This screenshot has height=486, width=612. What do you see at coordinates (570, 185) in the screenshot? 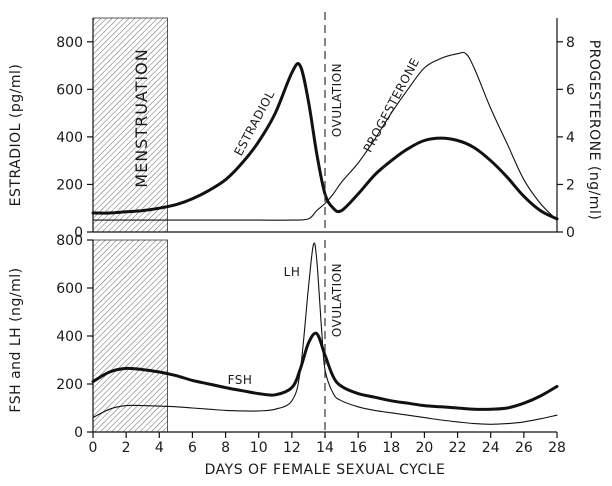
I see `y2-tick-label: 2` at bounding box center [570, 185].